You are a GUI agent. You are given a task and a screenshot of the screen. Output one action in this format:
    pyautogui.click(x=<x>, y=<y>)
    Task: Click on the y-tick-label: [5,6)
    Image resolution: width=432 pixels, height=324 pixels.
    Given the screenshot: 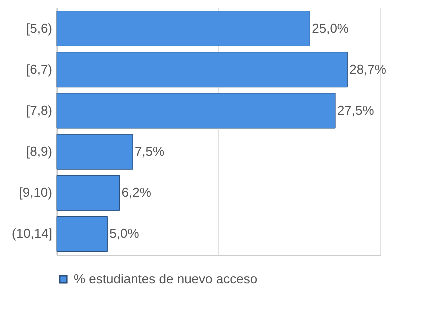 What is the action you would take?
    pyautogui.click(x=39, y=28)
    